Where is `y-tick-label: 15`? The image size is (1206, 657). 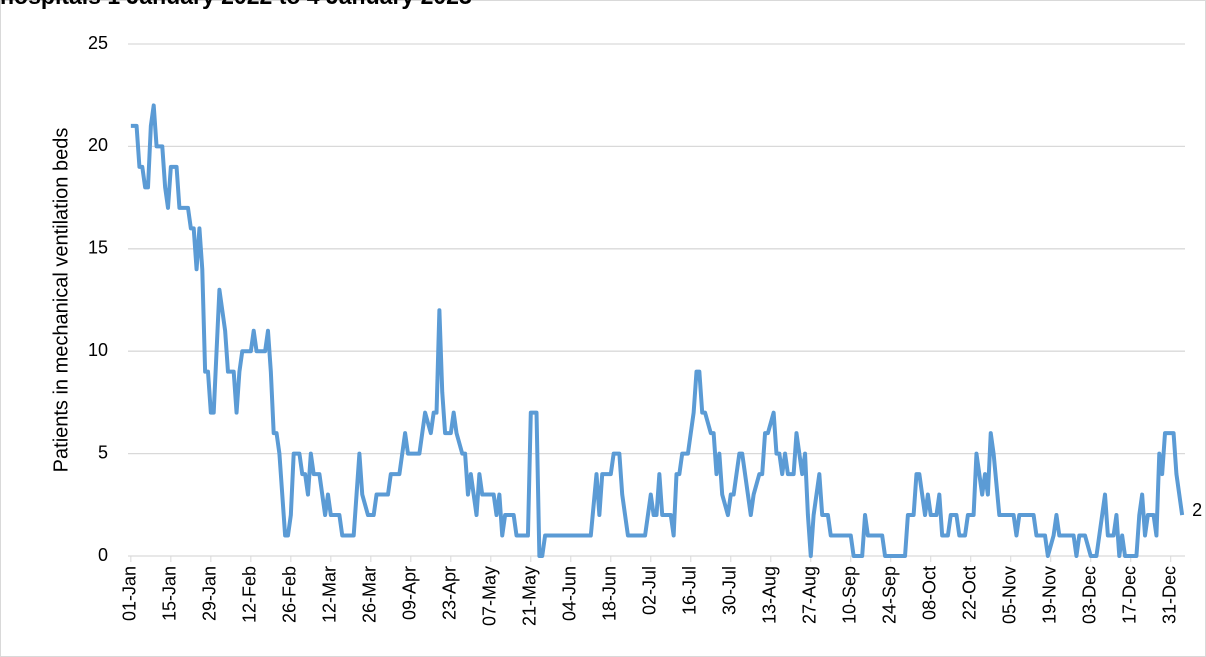
y-tick-label: 15 is located at coordinates (98, 248).